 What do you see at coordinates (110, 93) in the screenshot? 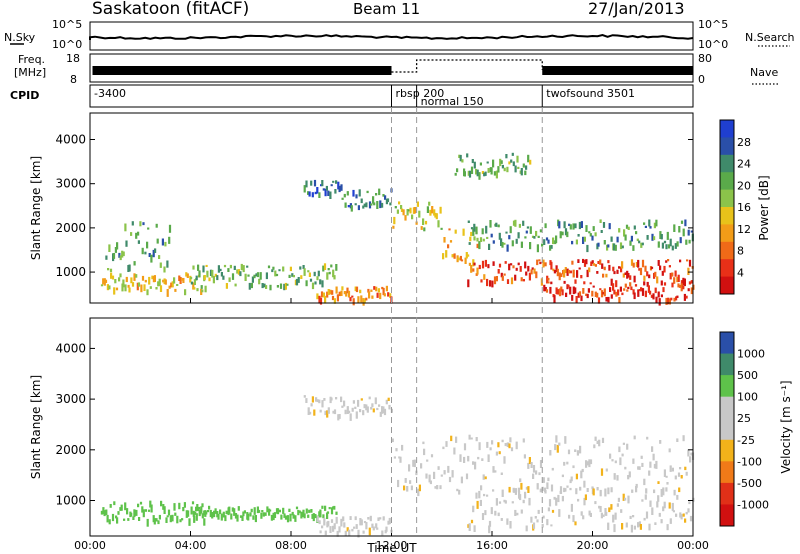
I see `cpid-entry-label: -3400` at bounding box center [110, 93].